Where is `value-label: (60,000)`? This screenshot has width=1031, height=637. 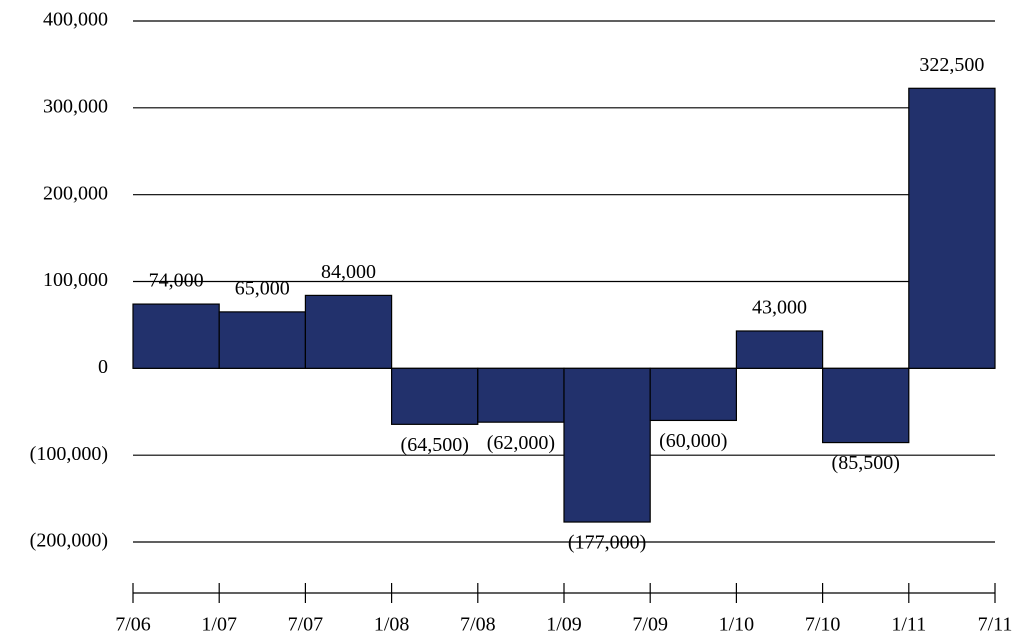 value-label: (60,000) is located at coordinates (693, 441).